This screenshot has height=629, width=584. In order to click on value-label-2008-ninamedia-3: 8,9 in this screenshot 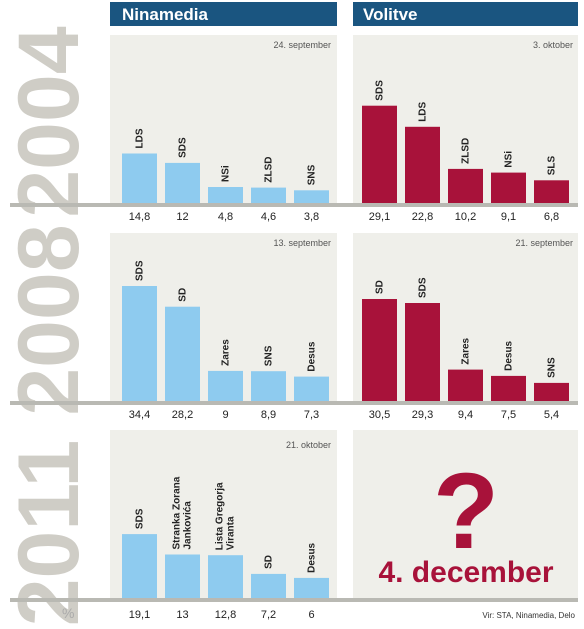, I will do `click(268, 415)`.